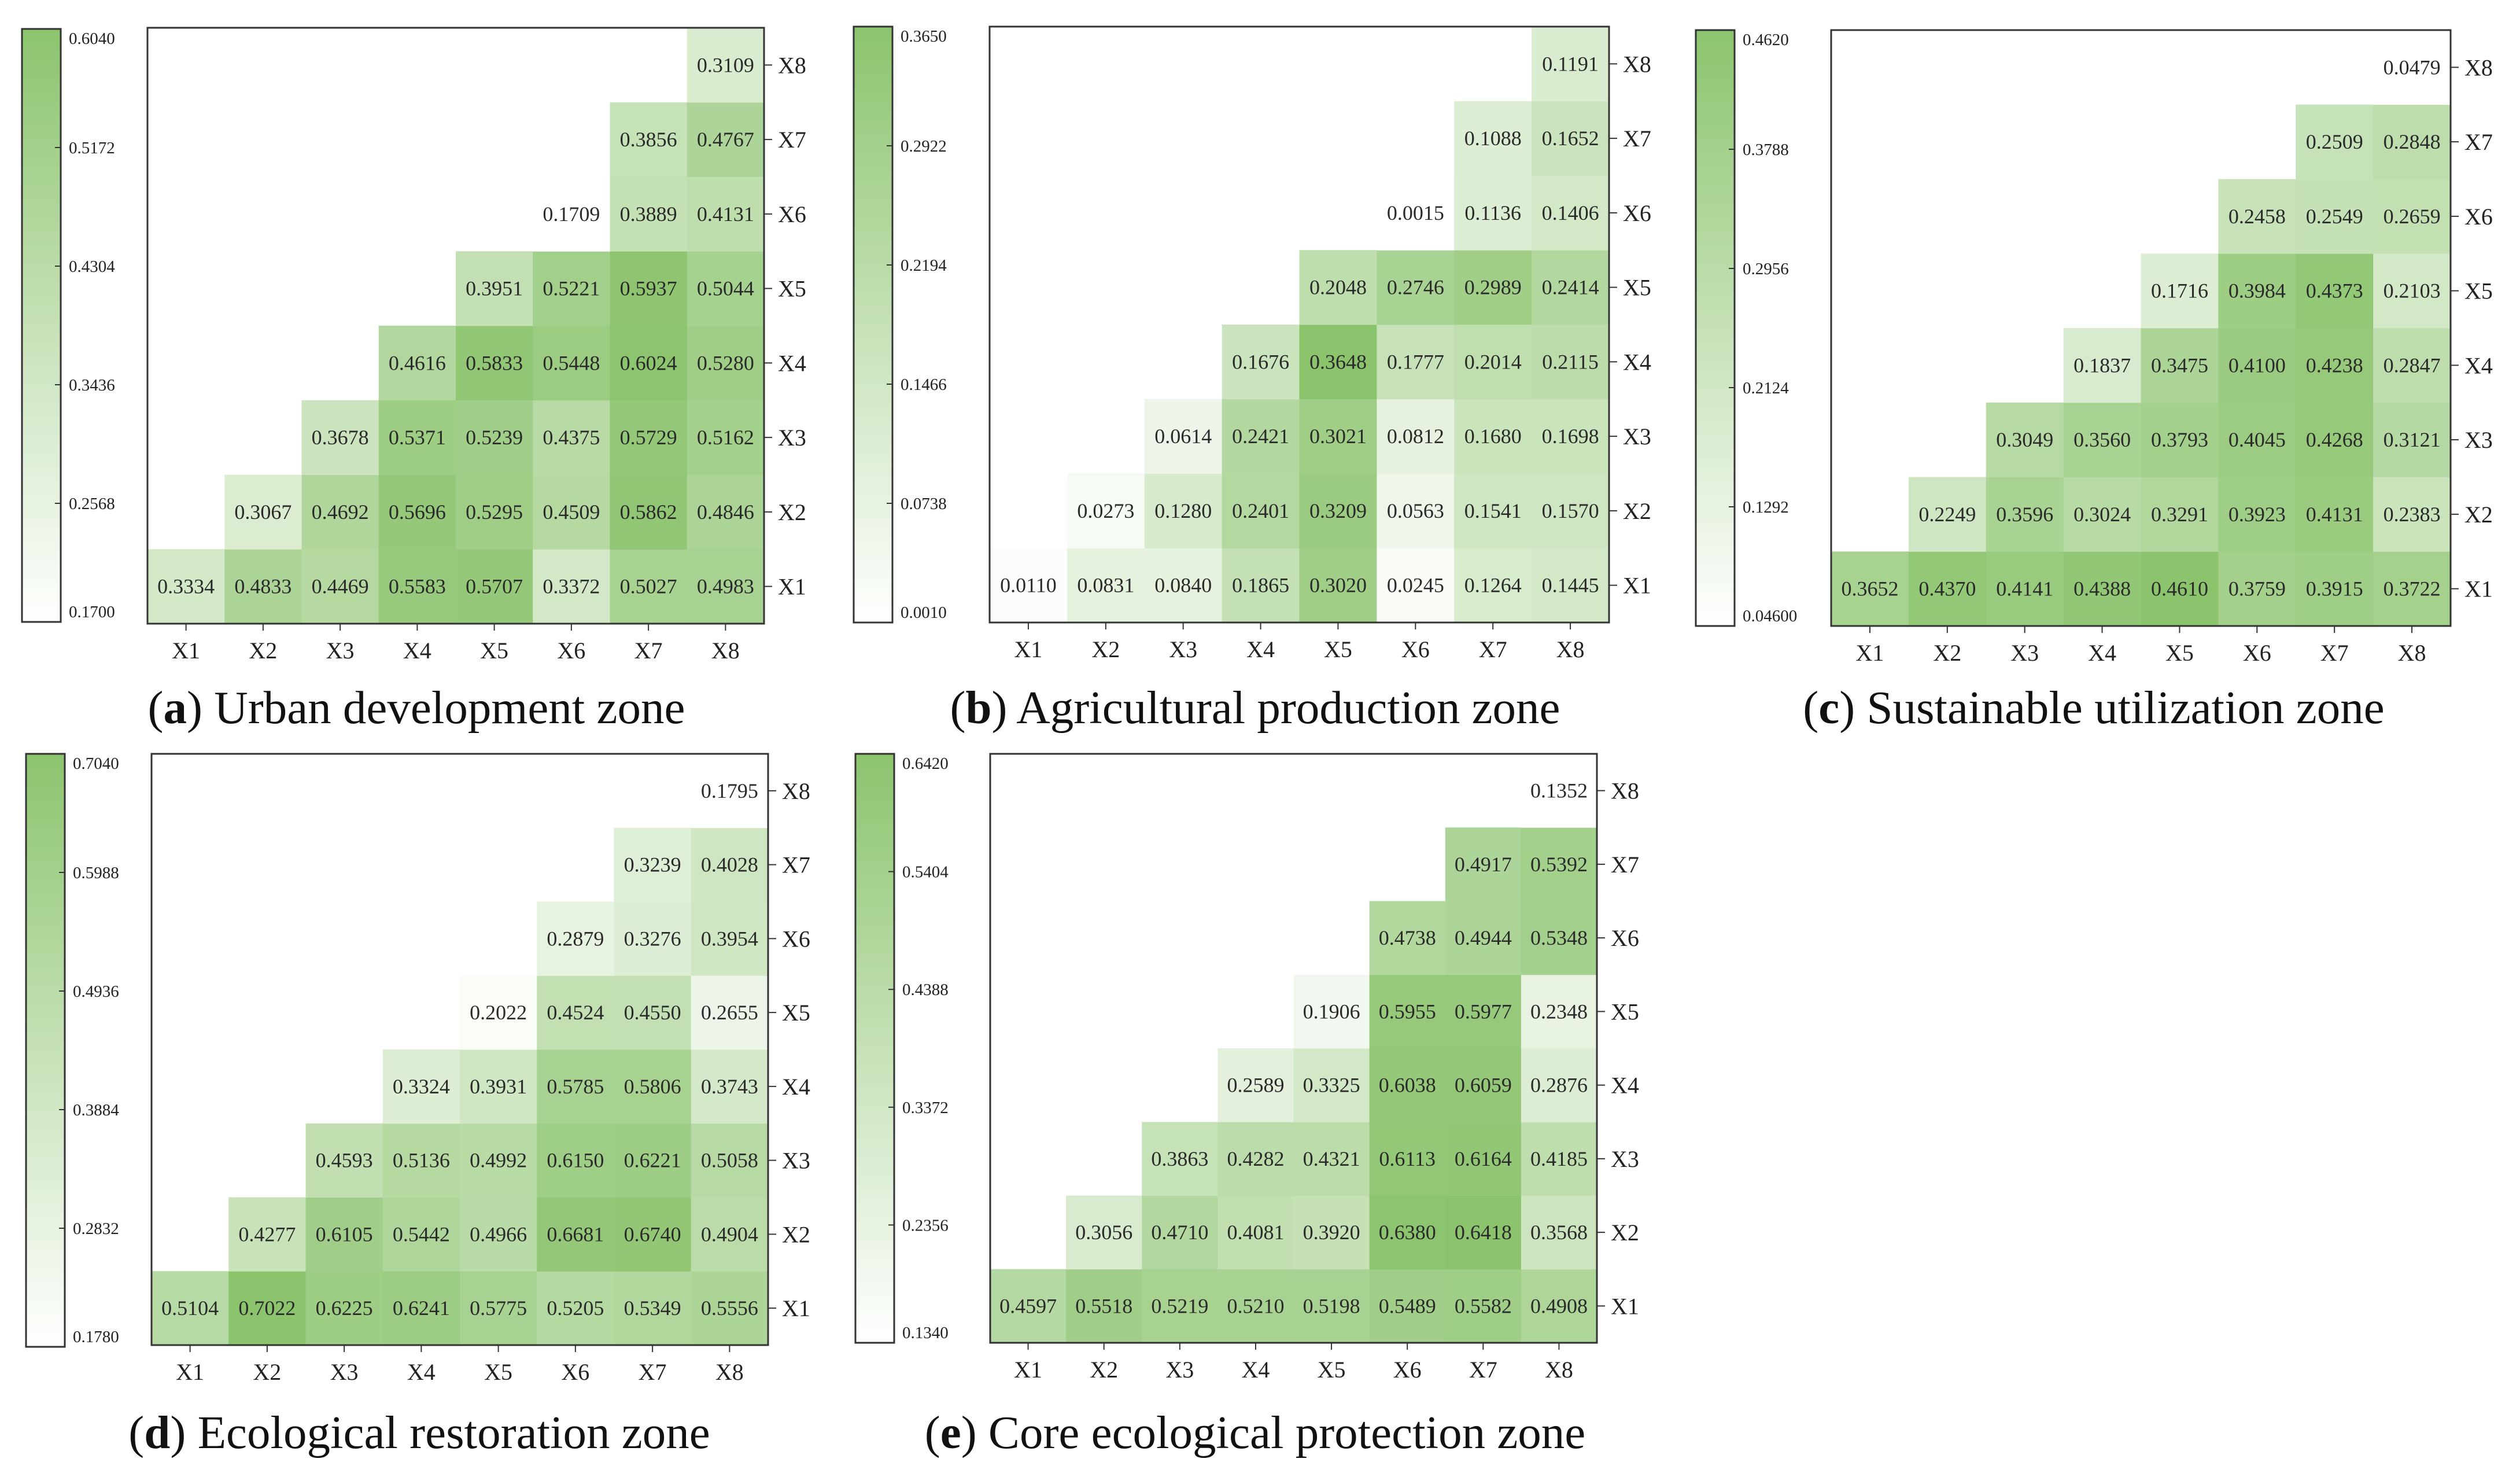  Describe the element at coordinates (422, 1086) in the screenshot. I see `cell-value-label: 0.3324` at that location.